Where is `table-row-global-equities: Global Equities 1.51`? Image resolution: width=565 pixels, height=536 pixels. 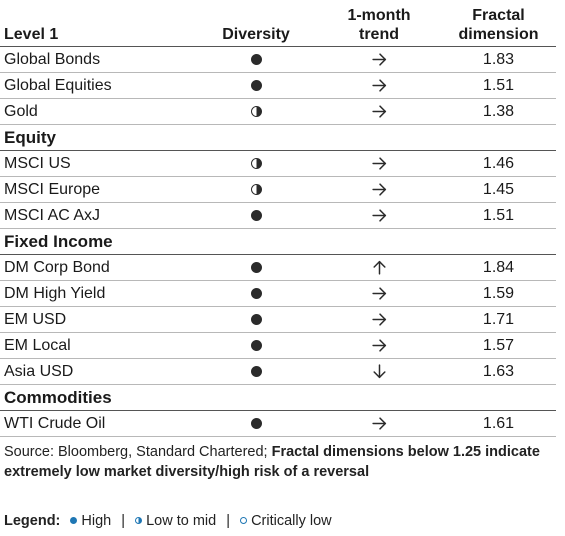 table-row-global-equities: Global Equities 1.51 is located at coordinates (278, 85).